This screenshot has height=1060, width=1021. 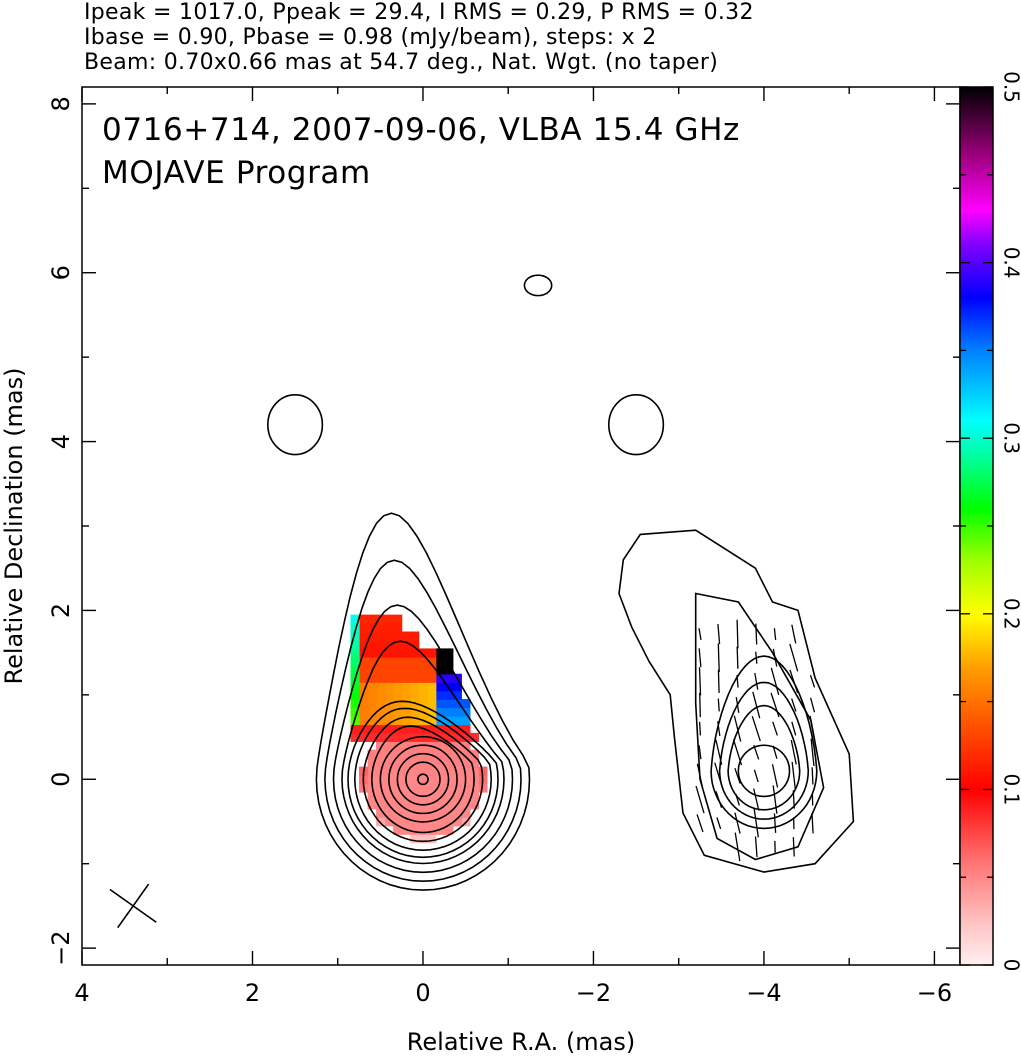 What do you see at coordinates (636, 425) in the screenshot?
I see `noise-island-contour` at bounding box center [636, 425].